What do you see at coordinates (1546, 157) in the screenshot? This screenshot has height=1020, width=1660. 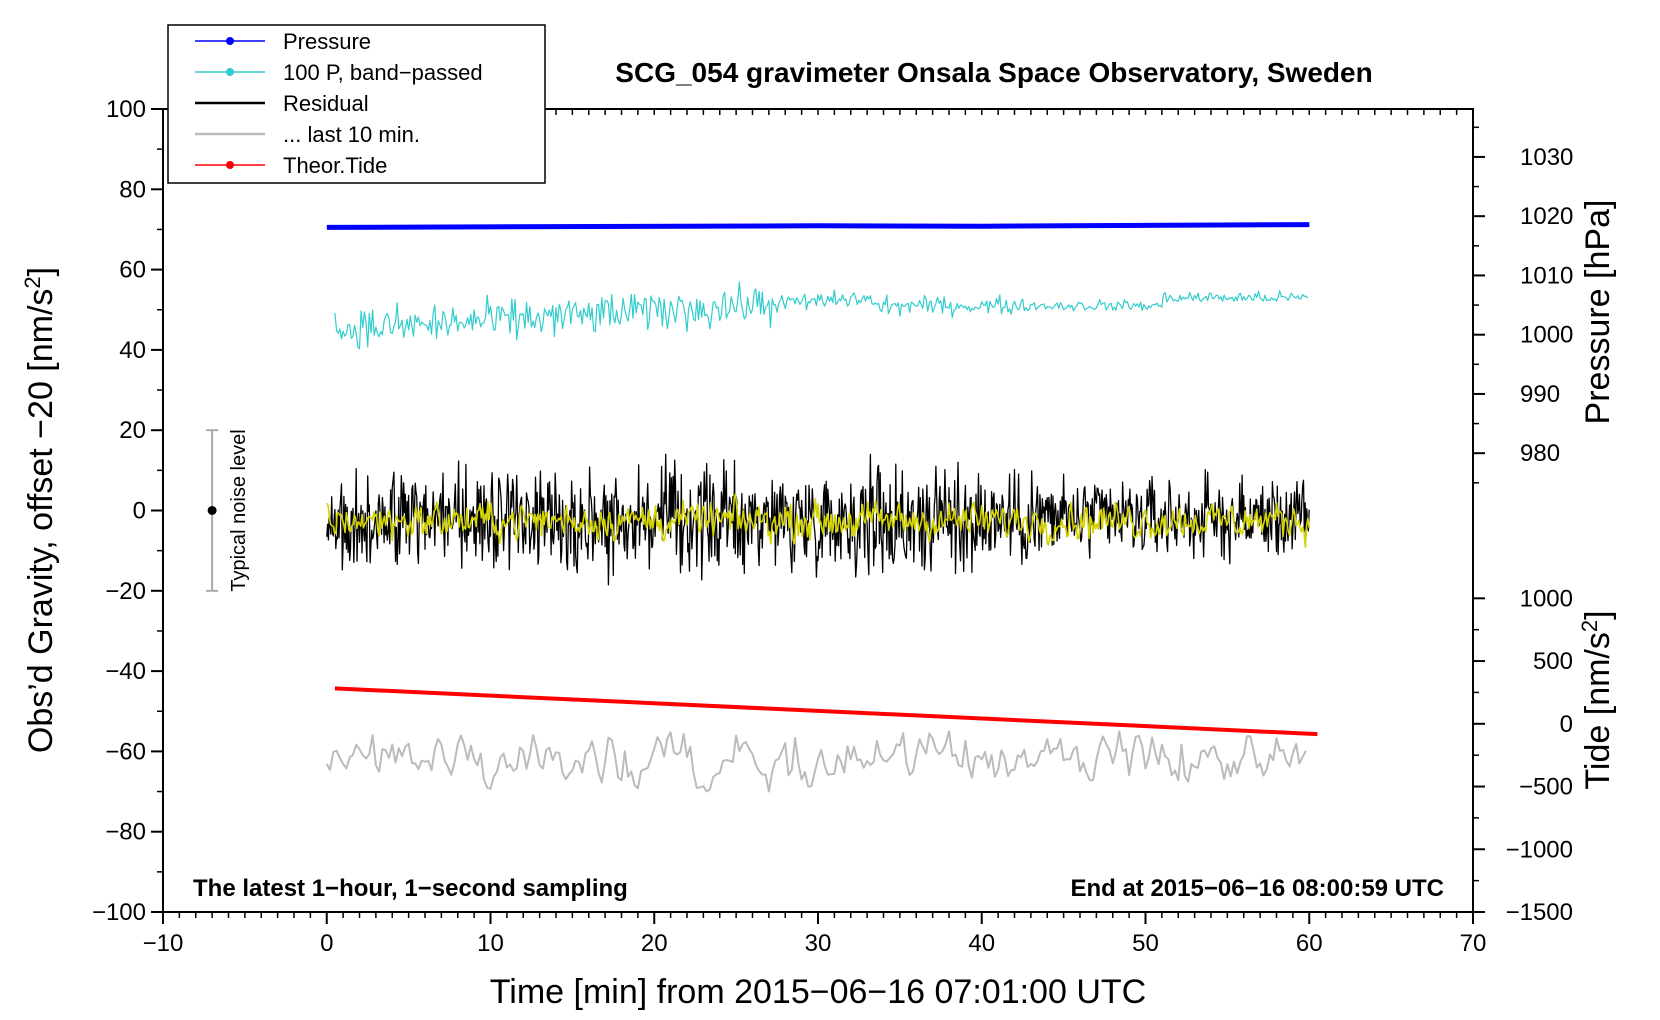 I see `pressure-tick-label: 1030` at bounding box center [1546, 157].